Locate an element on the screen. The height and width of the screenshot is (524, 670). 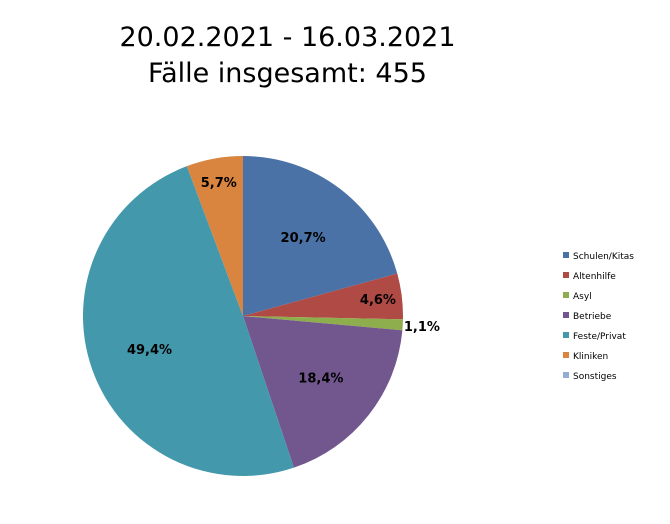
pie-slice-altenhilfe is located at coordinates (323, 296).